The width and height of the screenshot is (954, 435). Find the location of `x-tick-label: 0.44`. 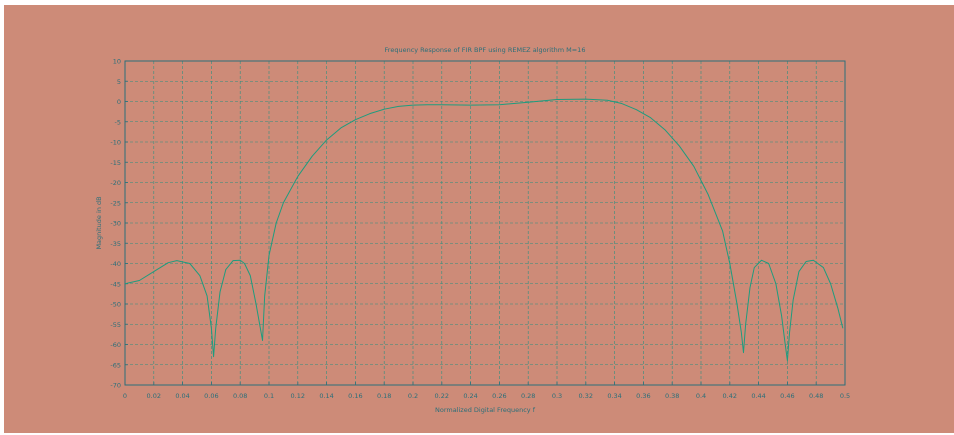

x-tick-label: 0.44 is located at coordinates (758, 396).